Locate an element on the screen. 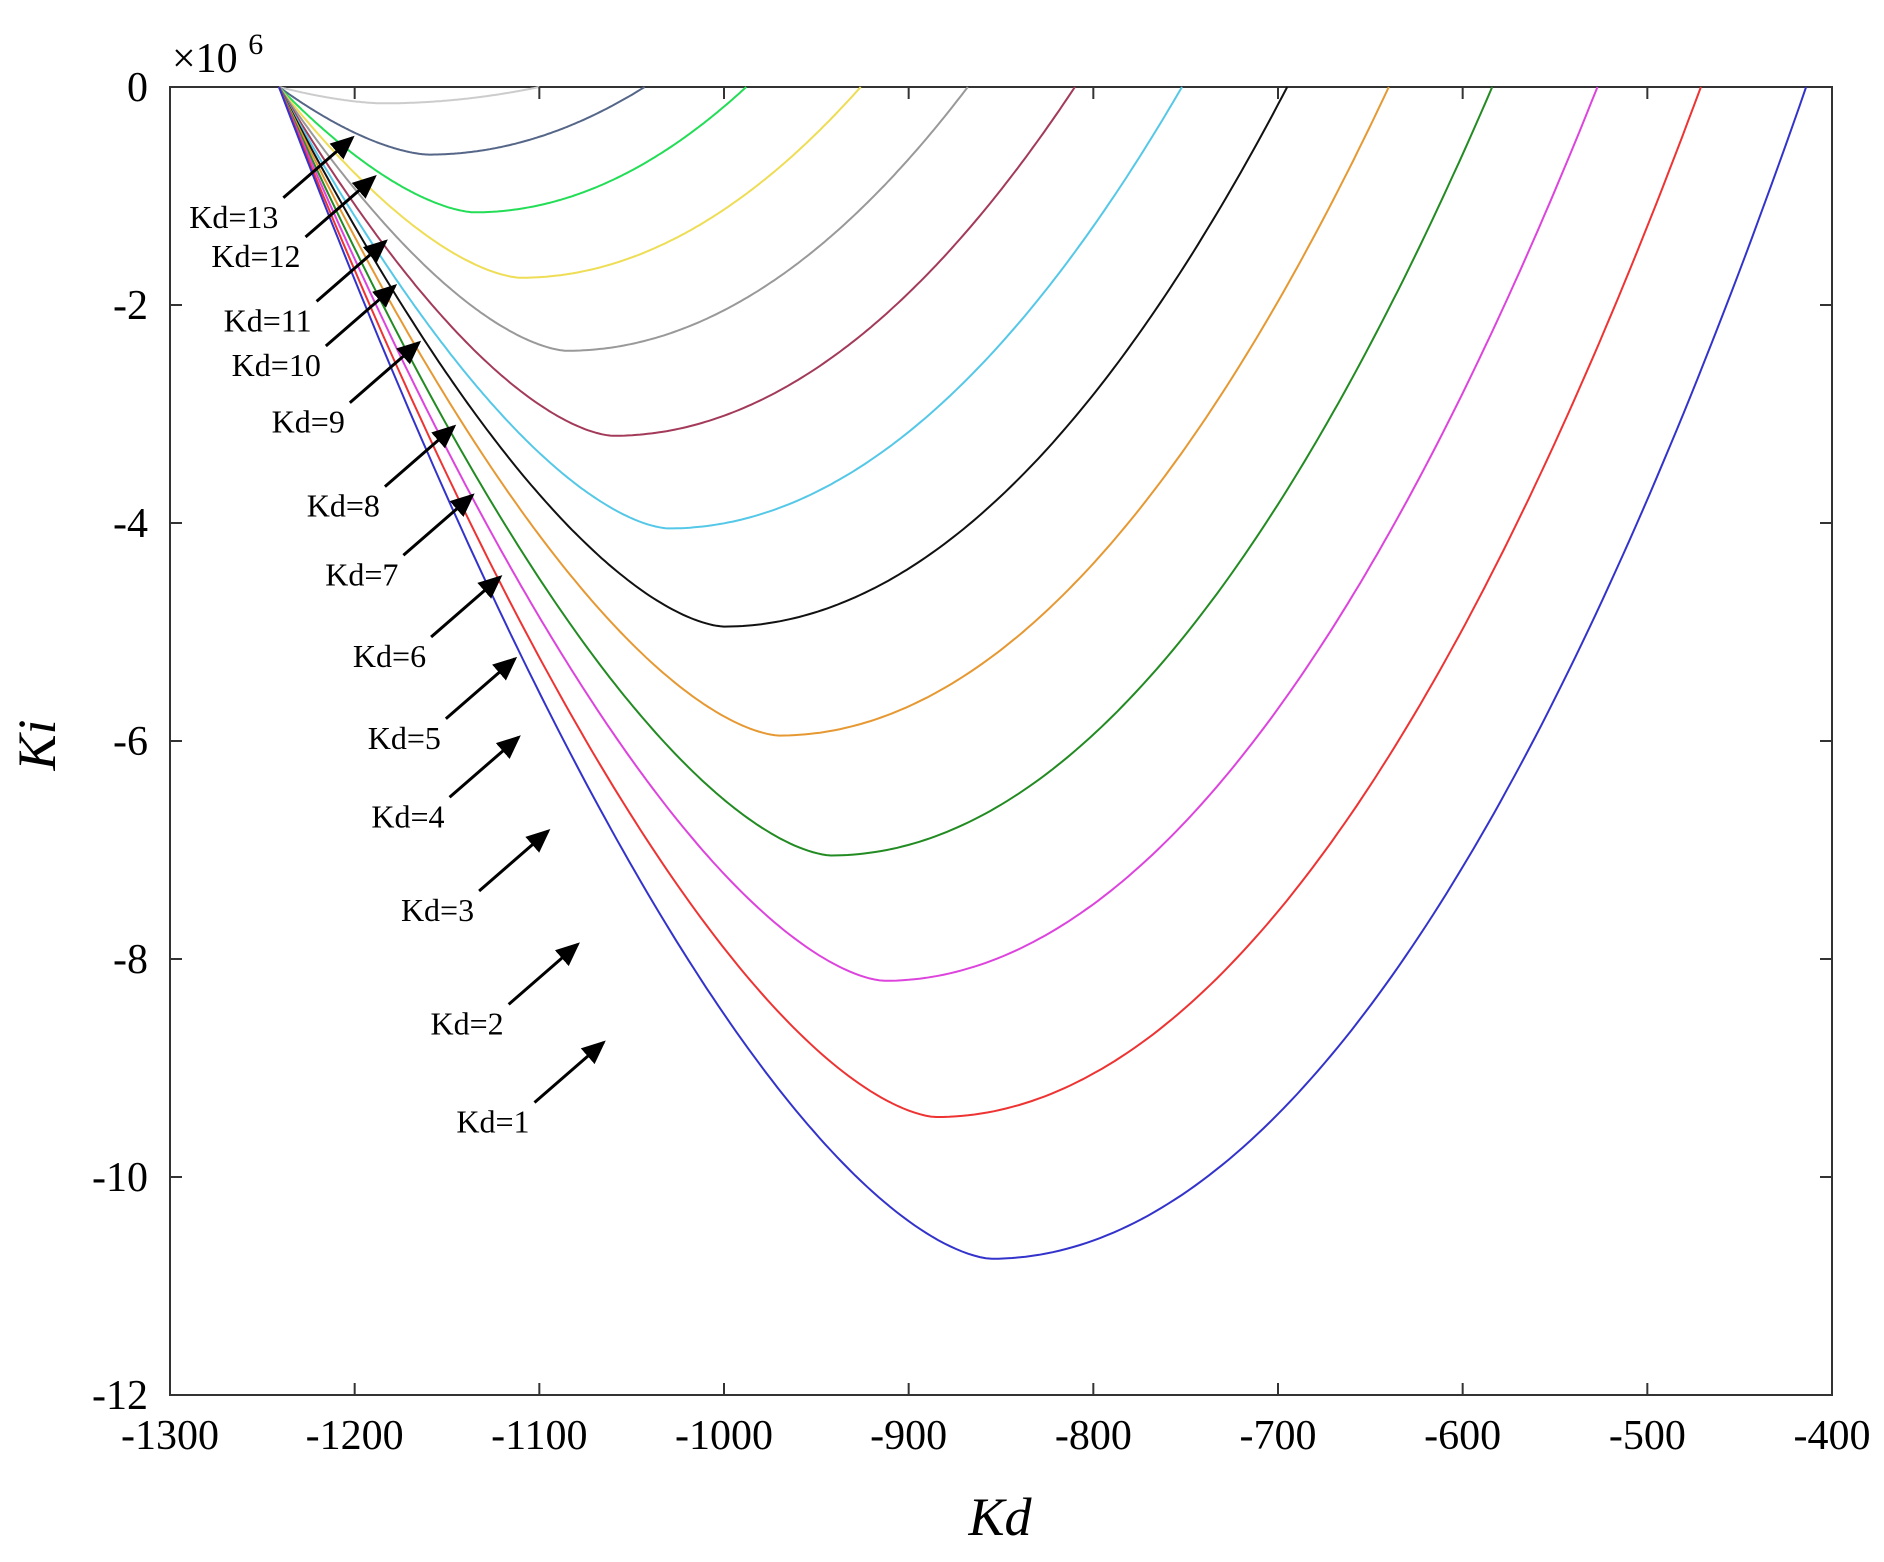 The width and height of the screenshot is (1884, 1562). x-tick-label: -1200 is located at coordinates (355, 1436).